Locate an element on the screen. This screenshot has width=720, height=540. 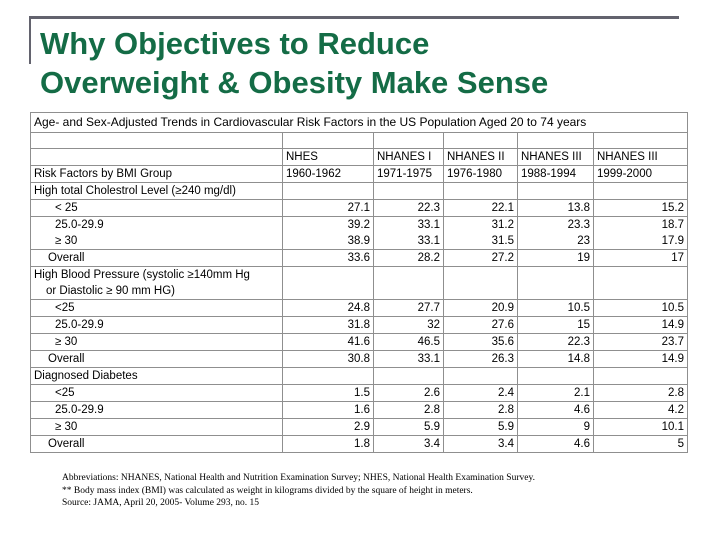
cell-value: 3.4 is located at coordinates (480, 444).